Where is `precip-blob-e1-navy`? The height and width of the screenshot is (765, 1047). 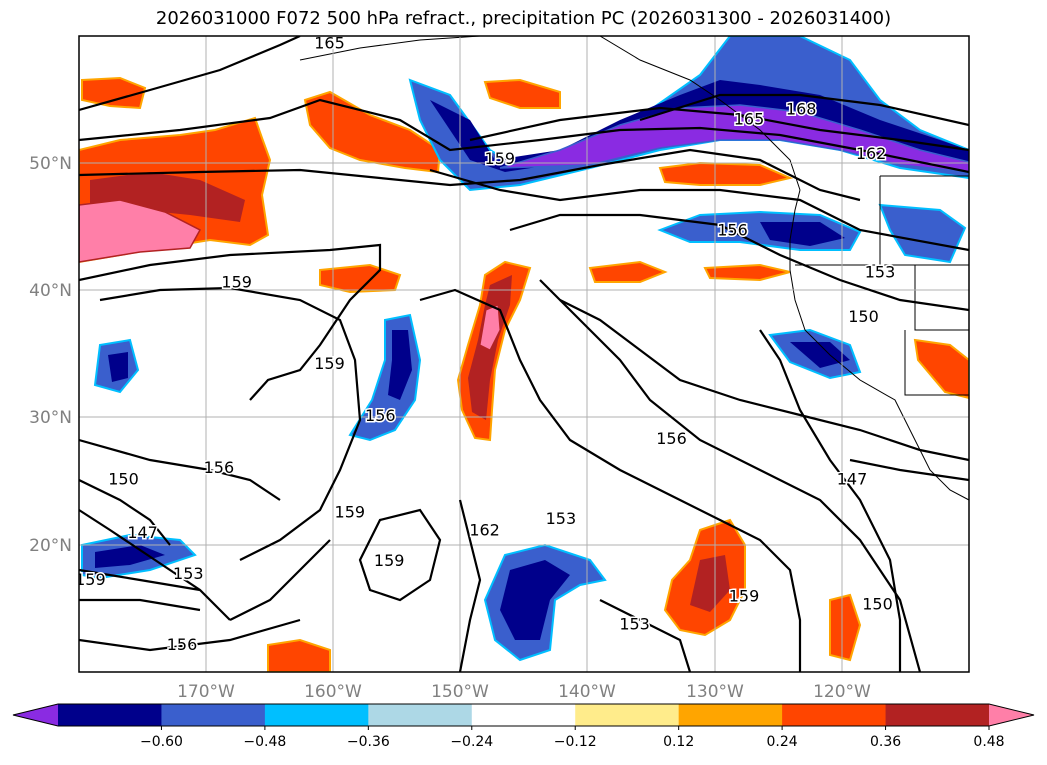
precip-blob-e1-navy is located at coordinates (820, 355).